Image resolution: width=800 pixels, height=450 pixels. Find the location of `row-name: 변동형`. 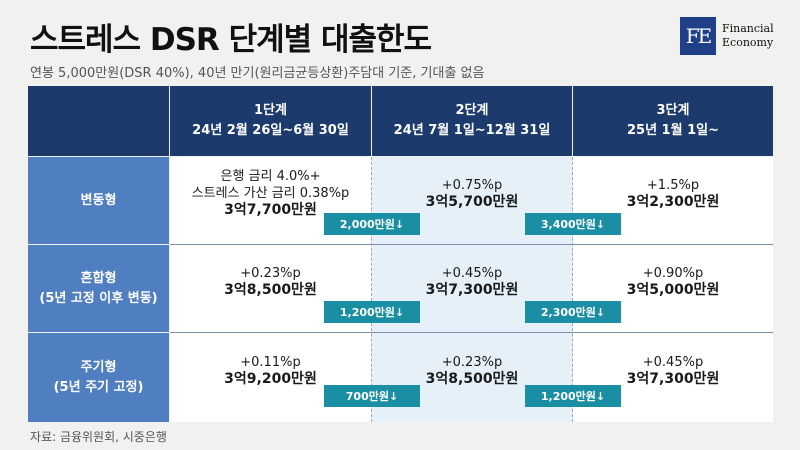

row-name: 변동형 is located at coordinates (98, 200).